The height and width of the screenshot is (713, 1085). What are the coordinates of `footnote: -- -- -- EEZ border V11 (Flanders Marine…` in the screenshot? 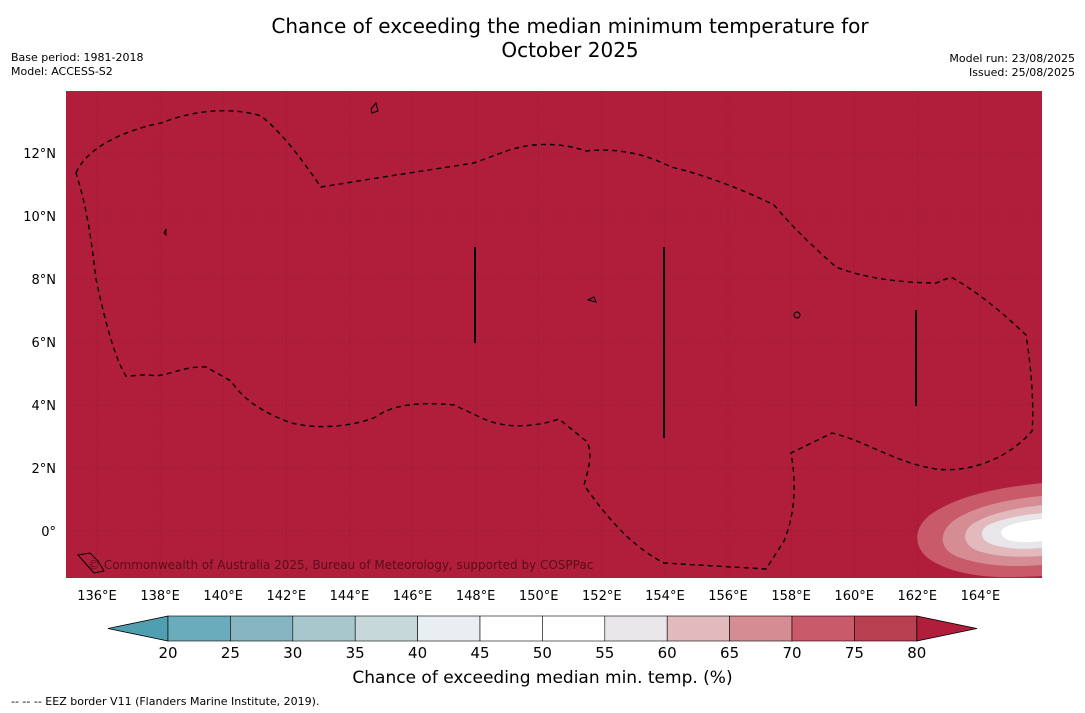 It's located at (165, 701).